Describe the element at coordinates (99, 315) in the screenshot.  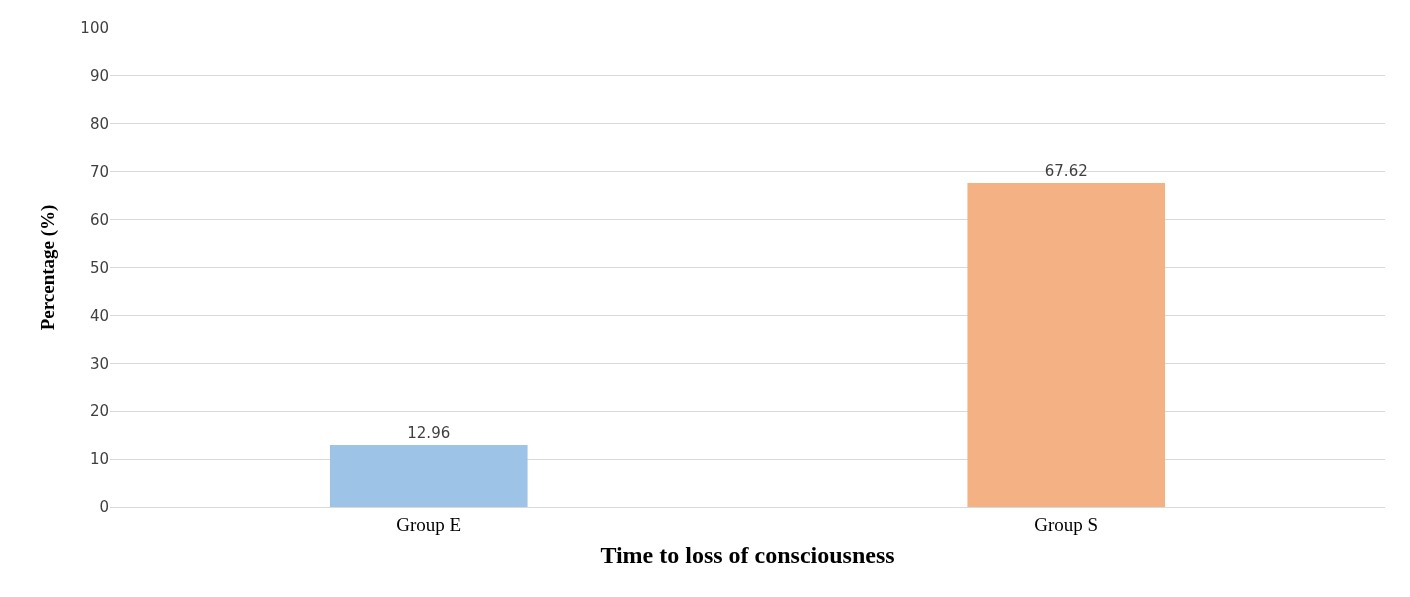
I see `y-tick-label: 40` at that location.